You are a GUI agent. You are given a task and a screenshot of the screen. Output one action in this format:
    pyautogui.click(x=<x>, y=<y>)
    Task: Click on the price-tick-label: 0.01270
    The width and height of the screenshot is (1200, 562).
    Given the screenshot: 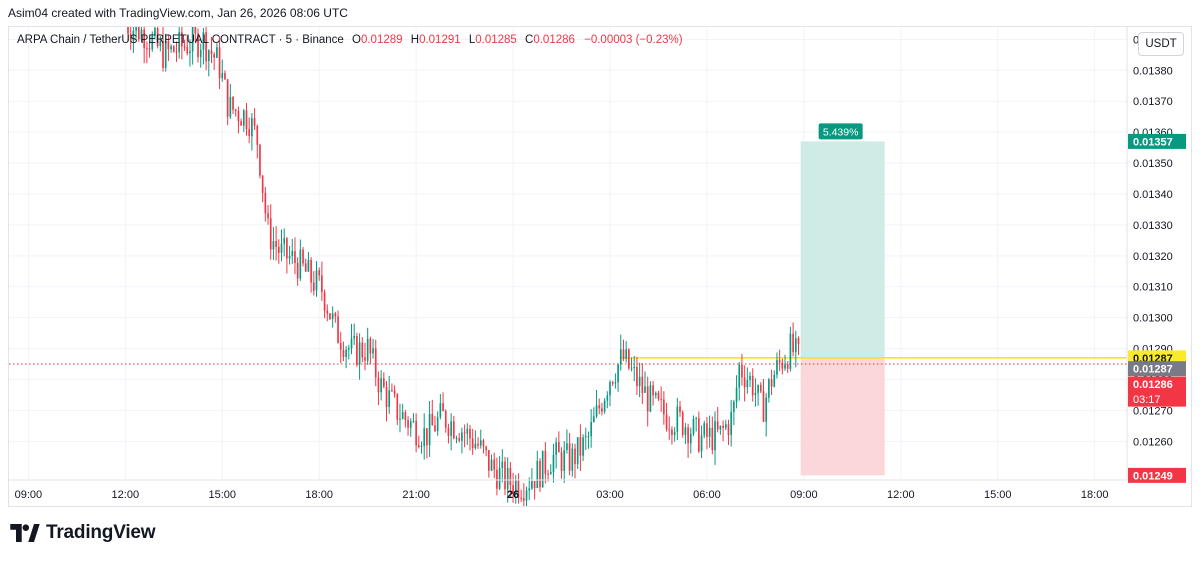 What is the action you would take?
    pyautogui.click(x=1153, y=411)
    